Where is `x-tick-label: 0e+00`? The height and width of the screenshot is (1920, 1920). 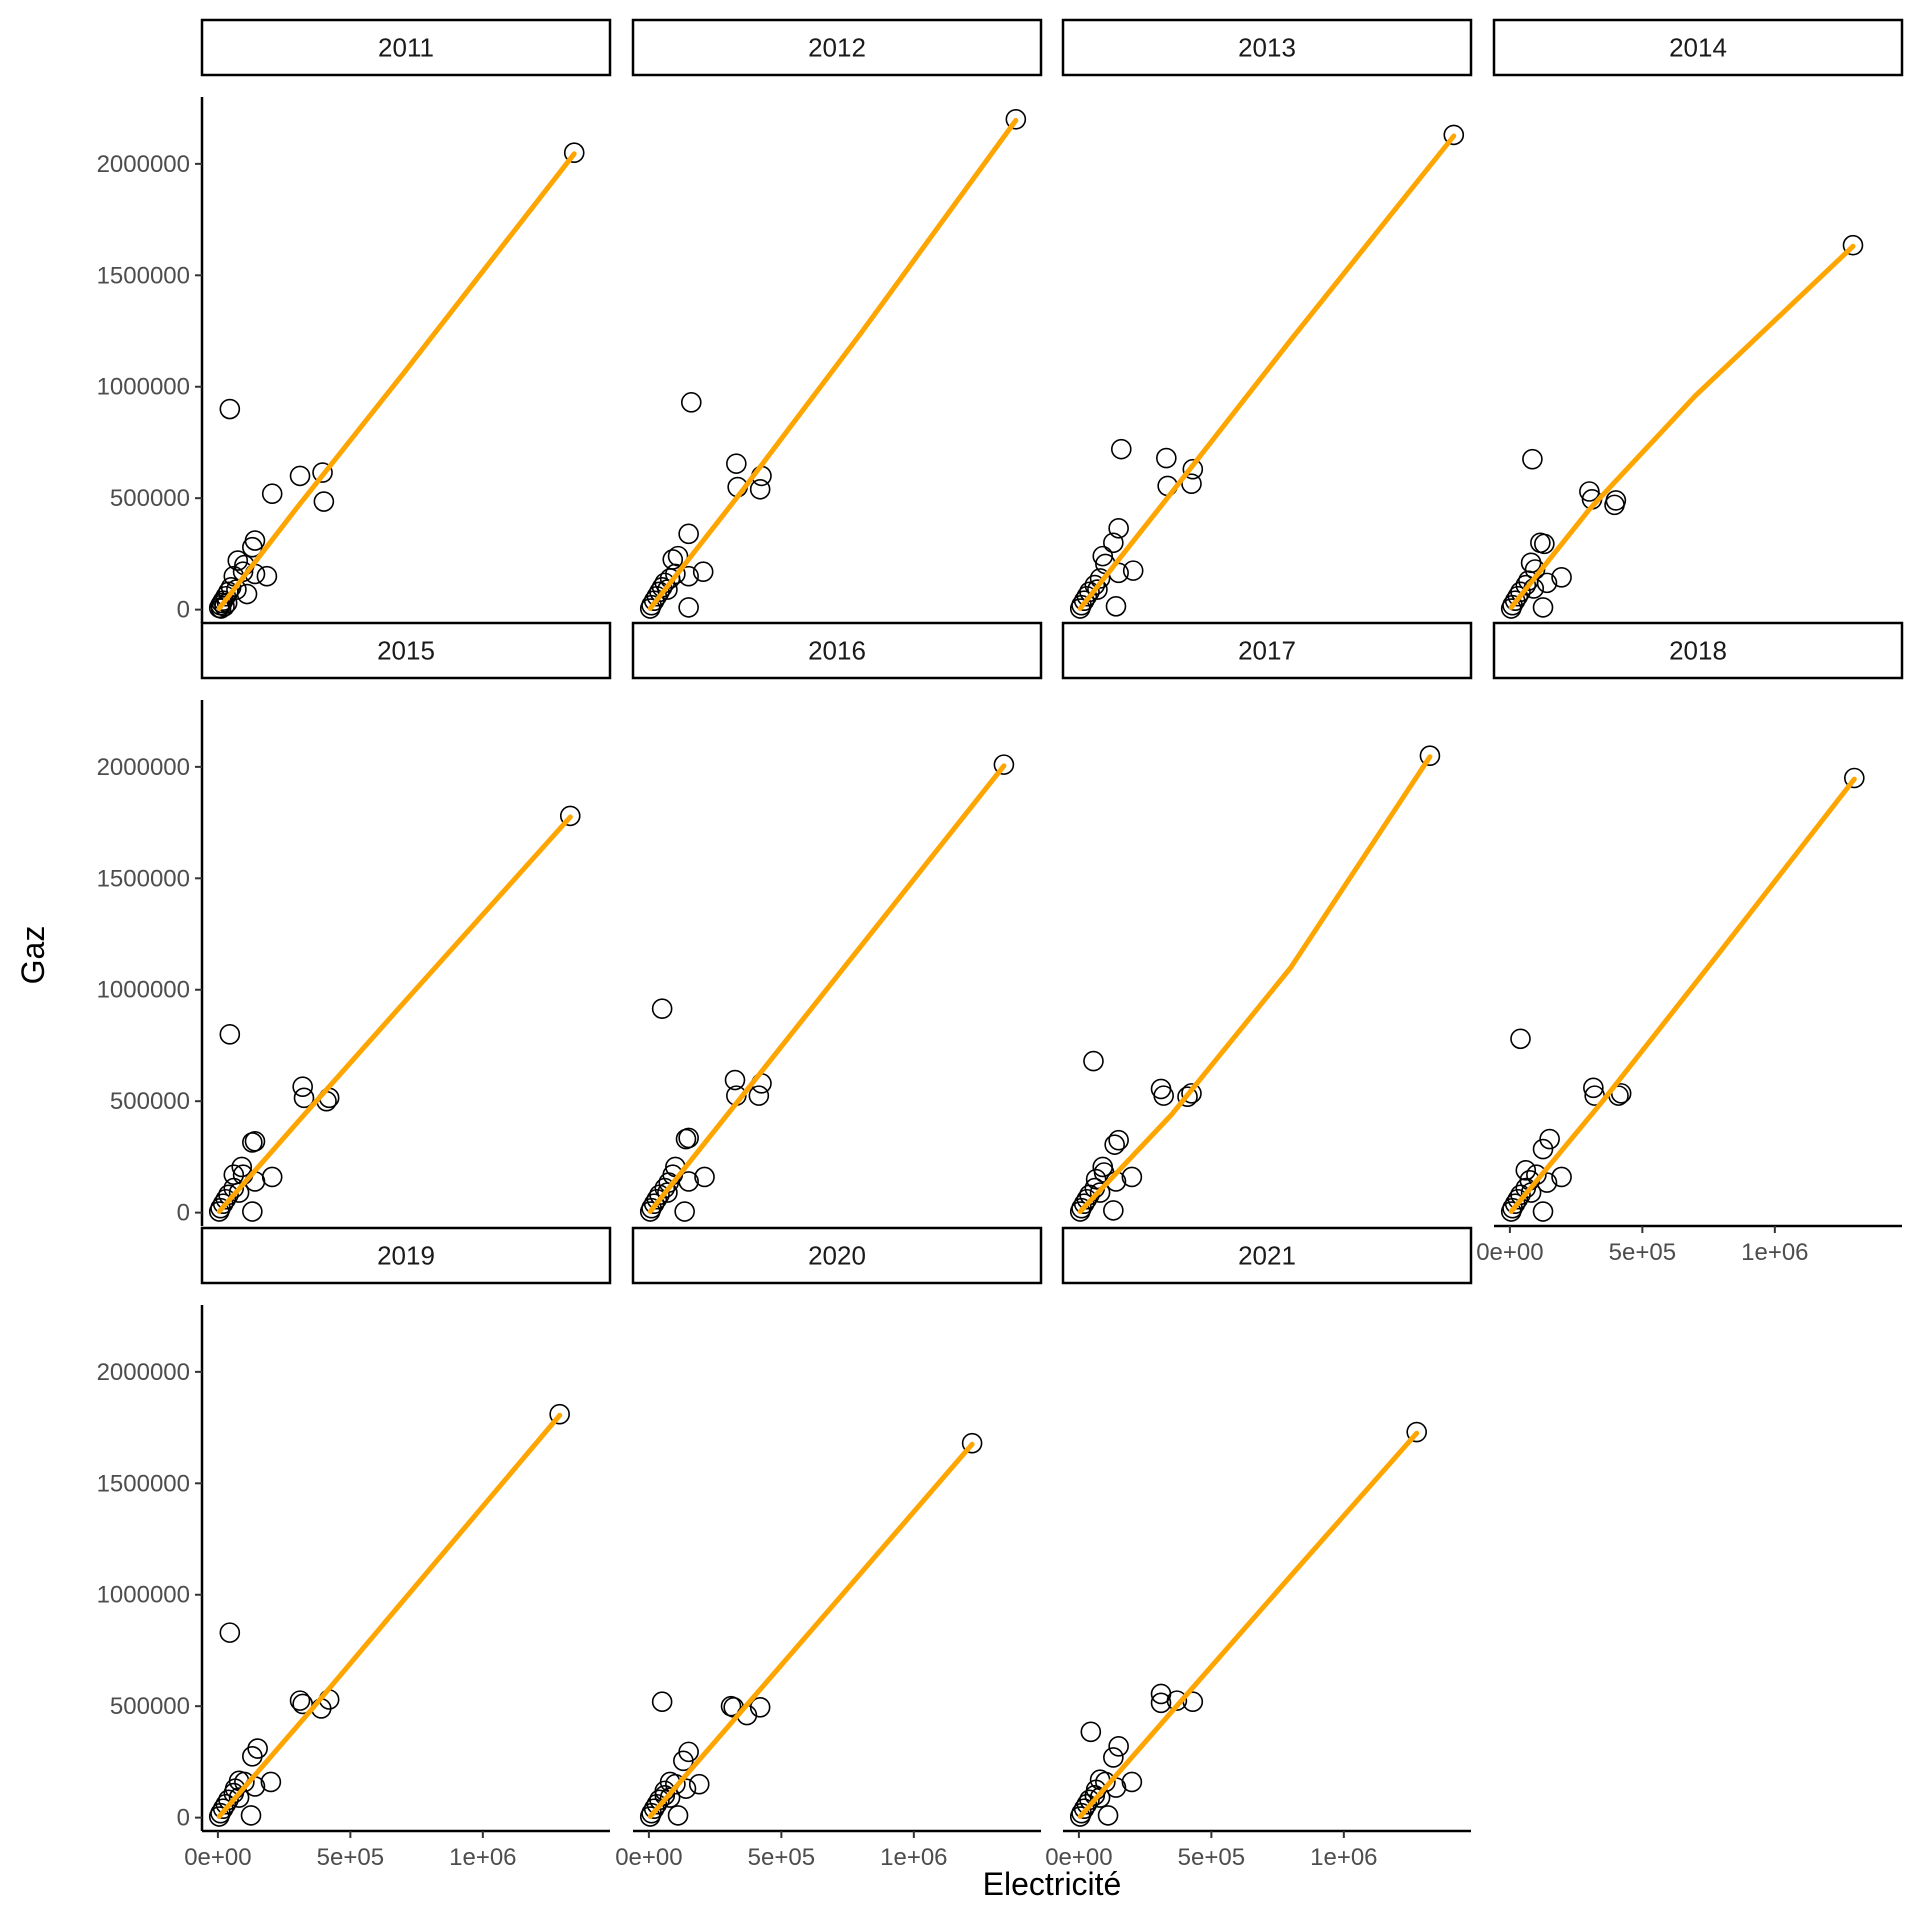 x-tick-label: 0e+00 is located at coordinates (1509, 1252).